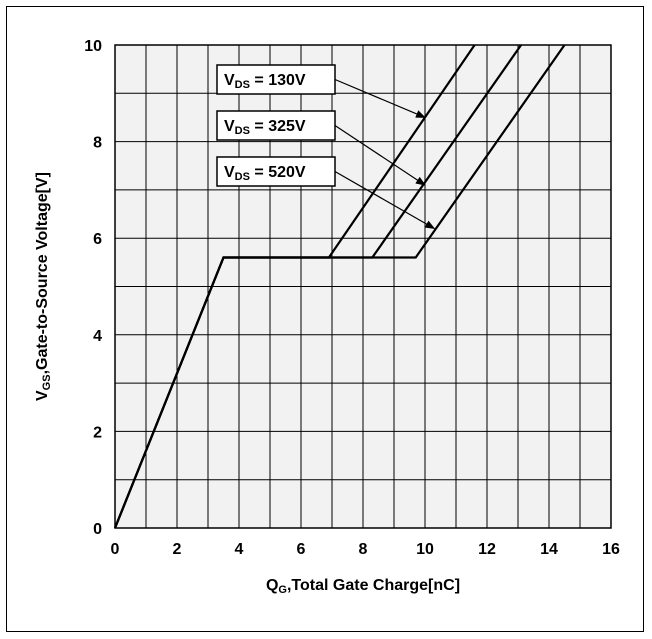 The image size is (652, 639). Describe the element at coordinates (272, 585) in the screenshot. I see `x-axis-title-main: Q` at that location.